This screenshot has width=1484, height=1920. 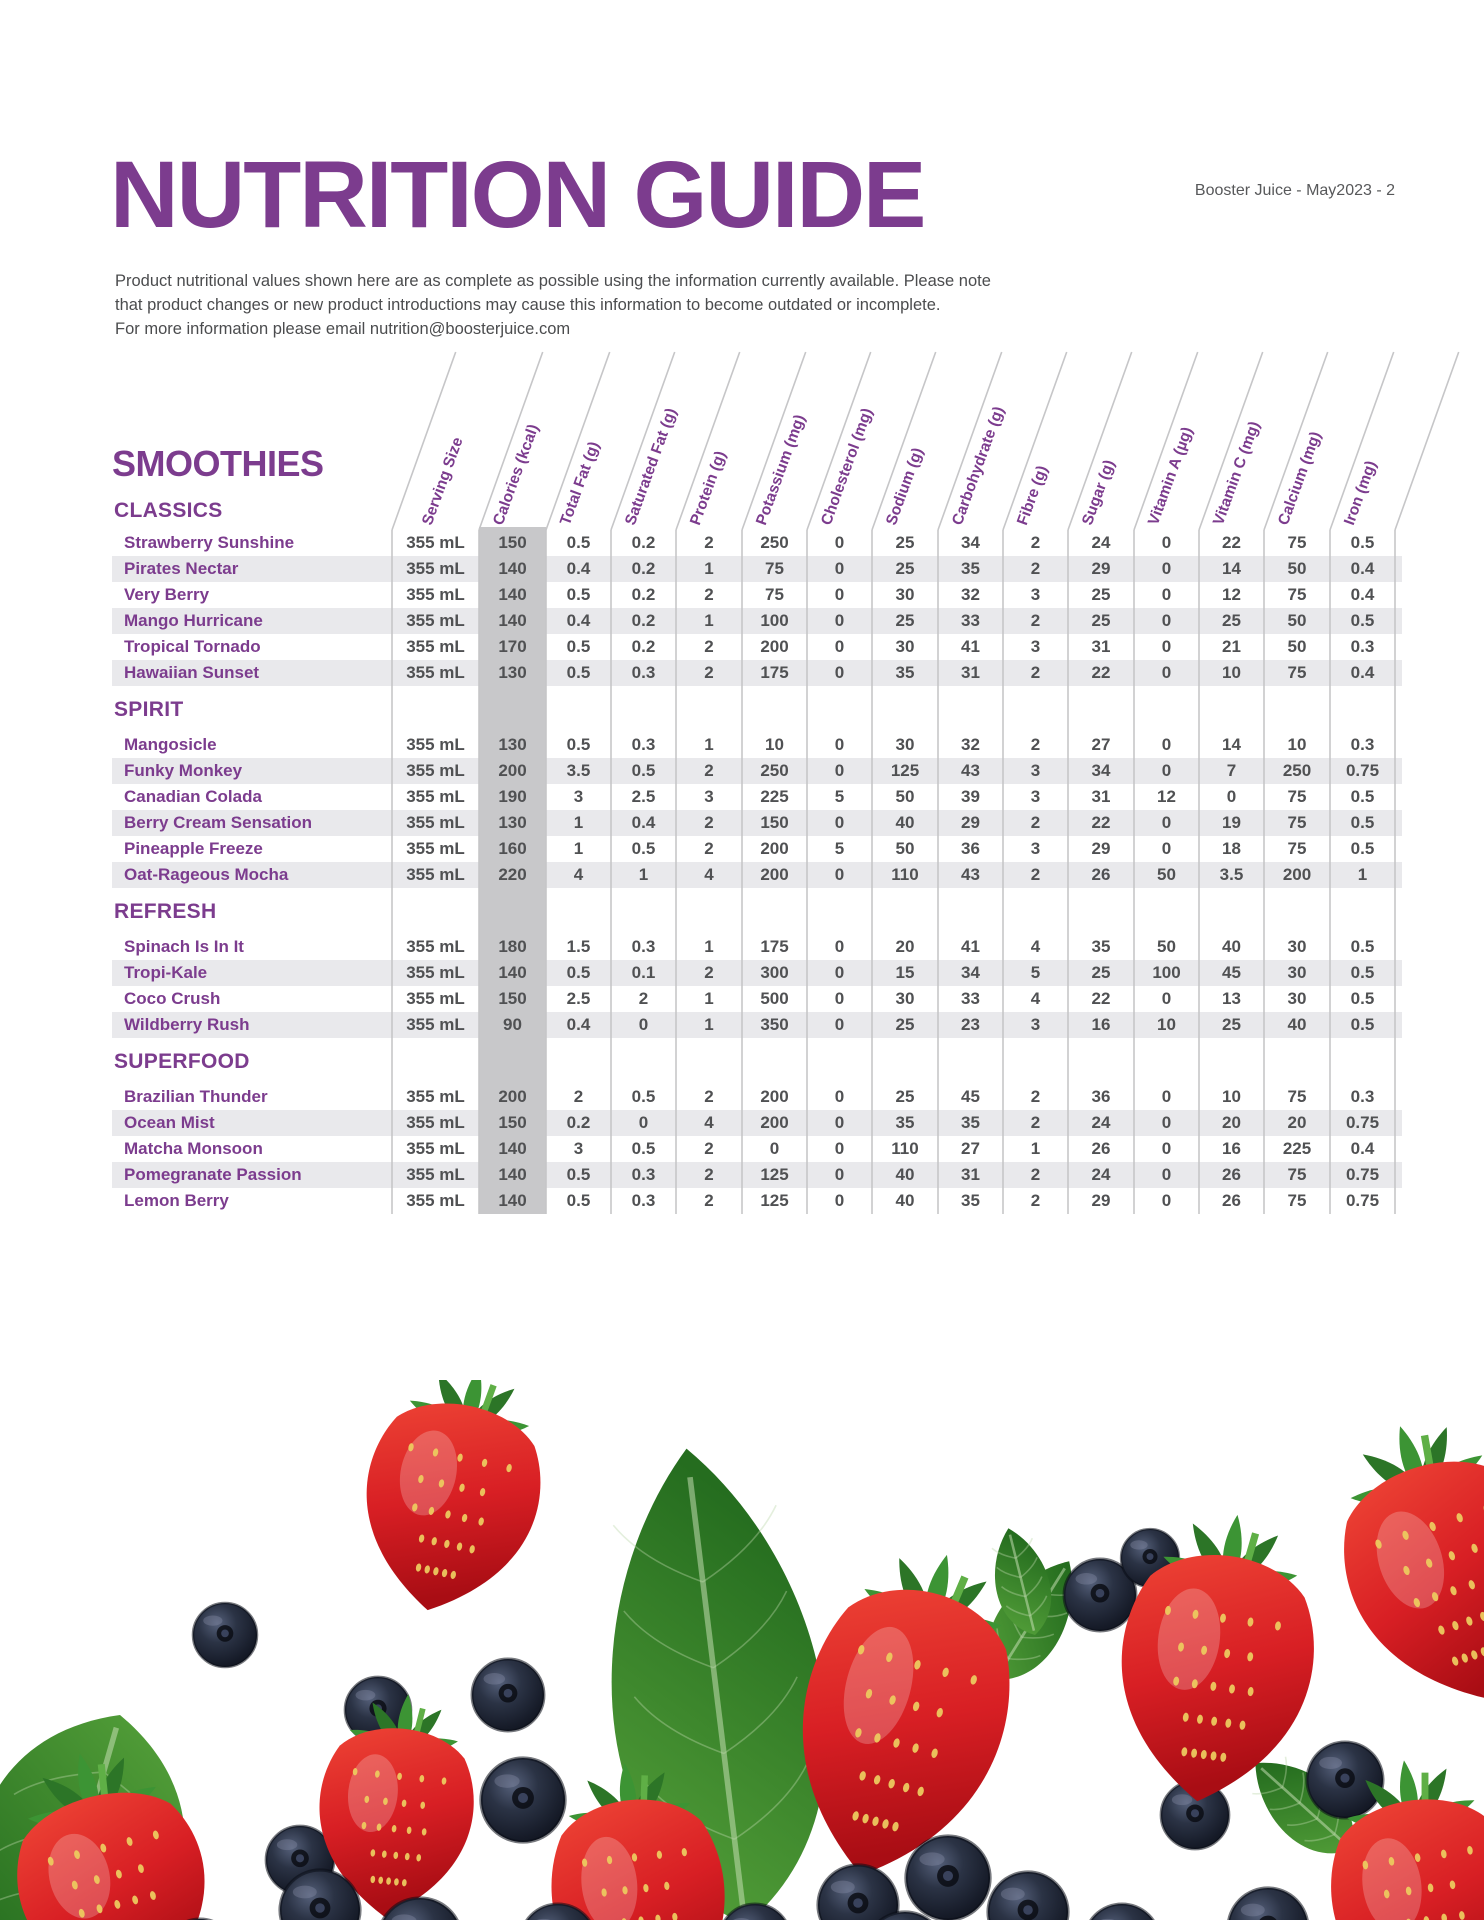 What do you see at coordinates (176, 1200) in the screenshot?
I see `product-name: Lemon Berry` at bounding box center [176, 1200].